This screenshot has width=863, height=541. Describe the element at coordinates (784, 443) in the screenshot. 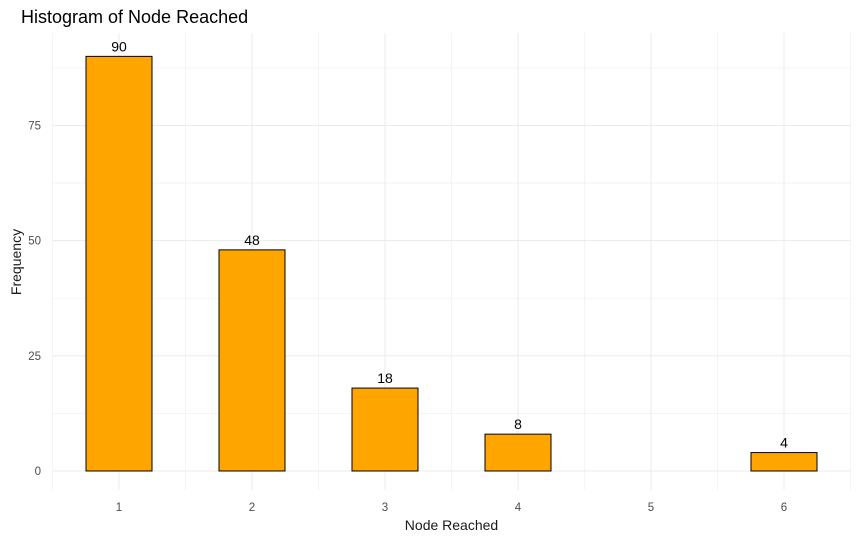

I see `data-label-6: 4` at that location.